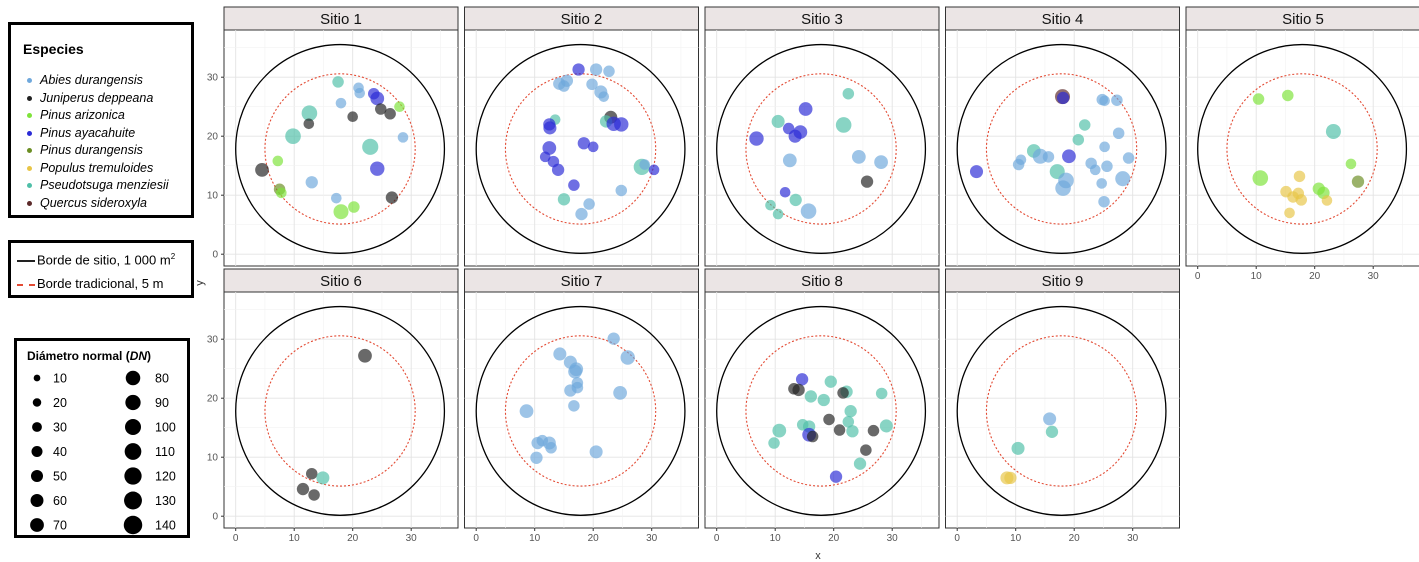 Image resolution: width=1419 pixels, height=562 pixels. Describe the element at coordinates (581, 136) in the screenshot. I see `panel-2: Sitio 2` at that location.